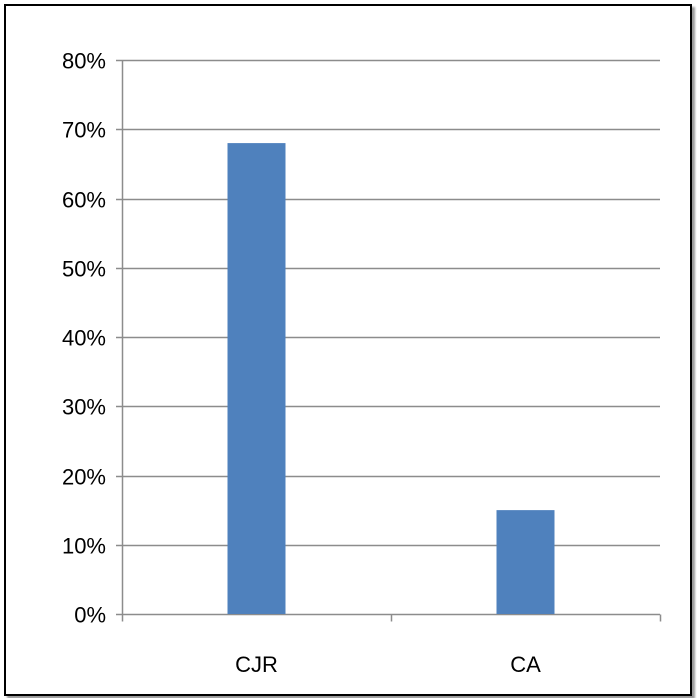 This screenshot has height=698, width=697. I want to click on y-tick-label: 30%, so click(84, 407).